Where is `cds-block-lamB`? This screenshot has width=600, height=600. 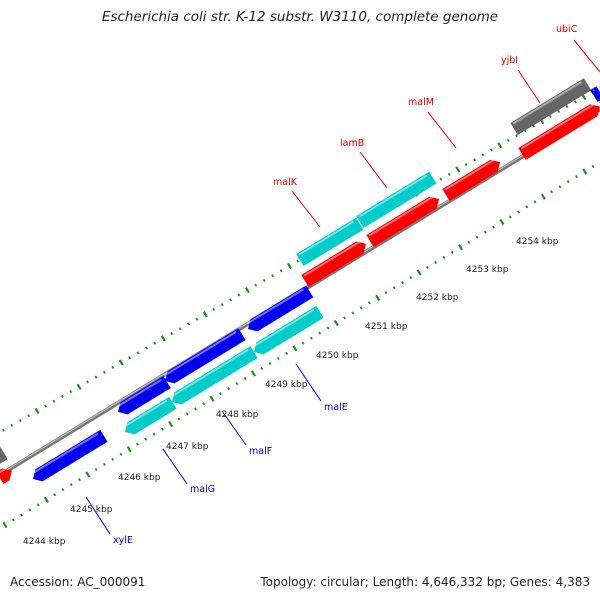
cds-block-lamB is located at coordinates (396, 199).